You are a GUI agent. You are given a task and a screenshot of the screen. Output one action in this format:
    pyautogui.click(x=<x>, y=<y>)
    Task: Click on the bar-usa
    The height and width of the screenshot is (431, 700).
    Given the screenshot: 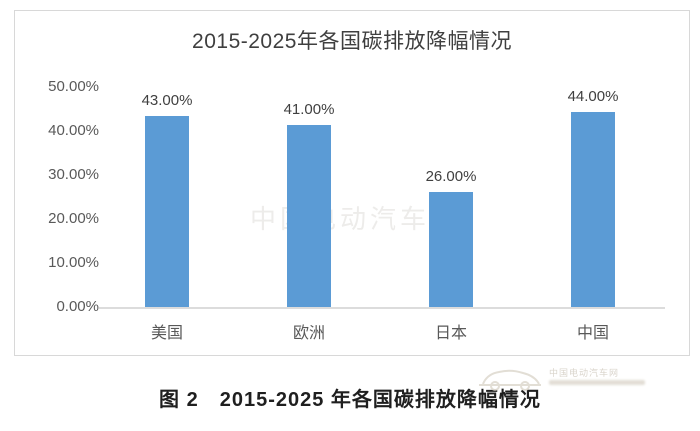 What is the action you would take?
    pyautogui.click(x=167, y=211)
    